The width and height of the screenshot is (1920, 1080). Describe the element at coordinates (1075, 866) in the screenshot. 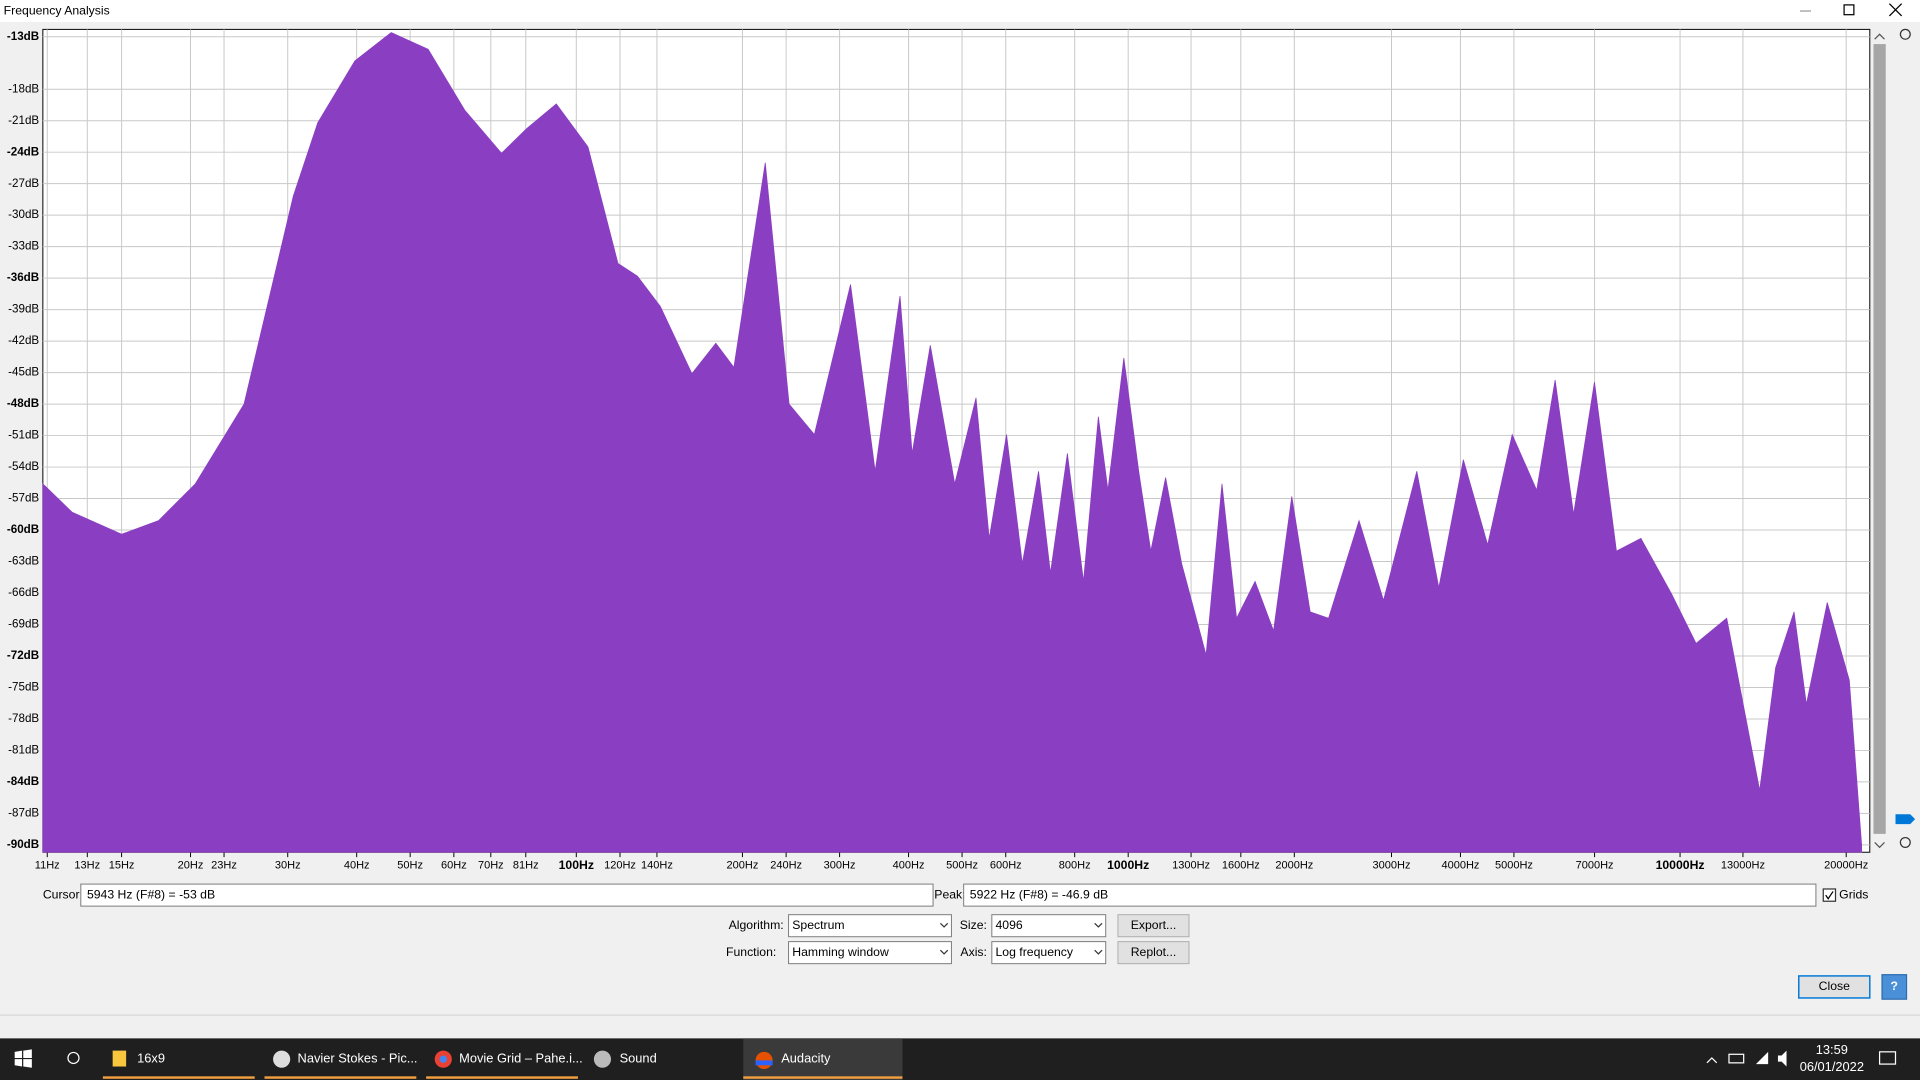

I see `x-tick-label: 800Hz` at that location.